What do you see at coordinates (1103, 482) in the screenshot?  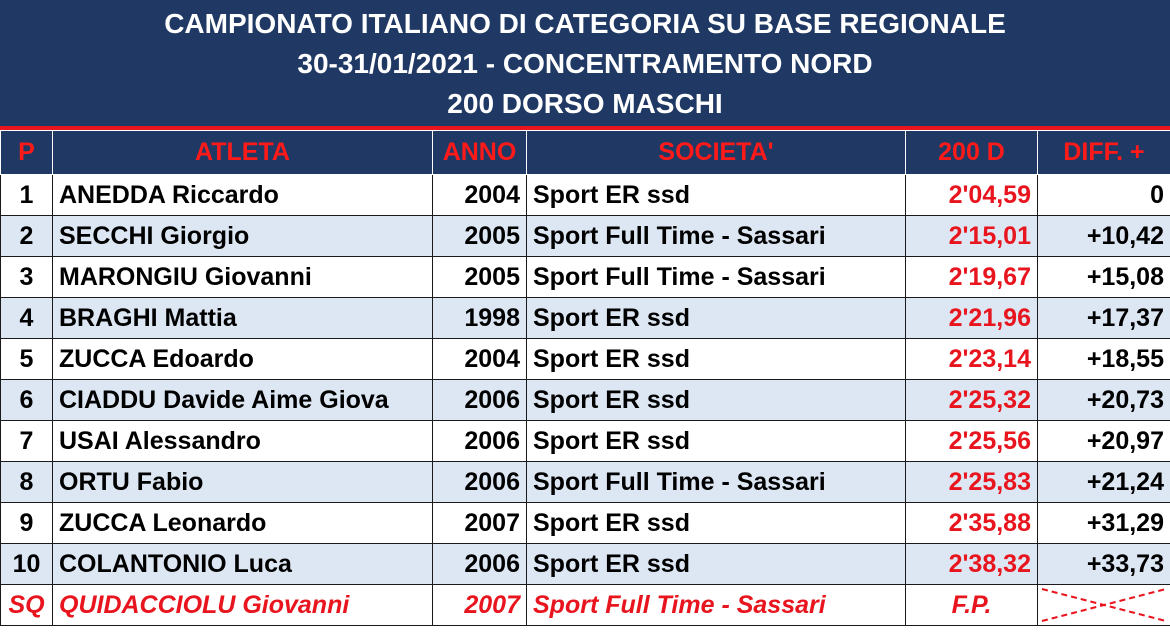 I see `table-cell: +21,24` at bounding box center [1103, 482].